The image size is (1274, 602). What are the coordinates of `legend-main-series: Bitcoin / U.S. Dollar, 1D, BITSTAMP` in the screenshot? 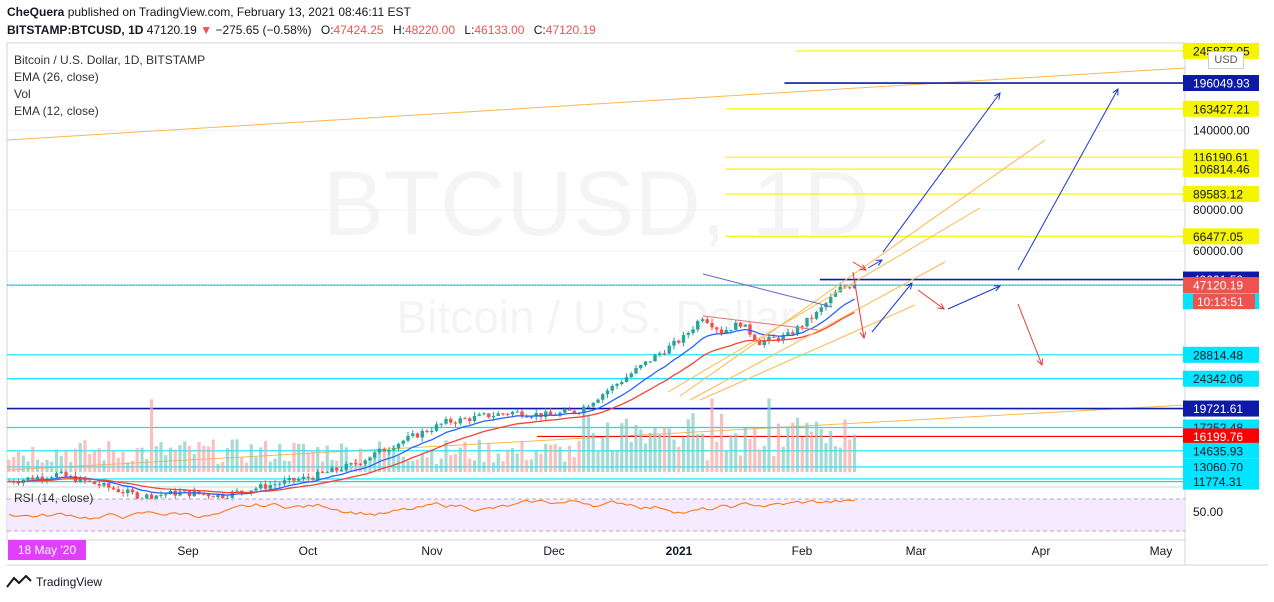 It's located at (110, 60).